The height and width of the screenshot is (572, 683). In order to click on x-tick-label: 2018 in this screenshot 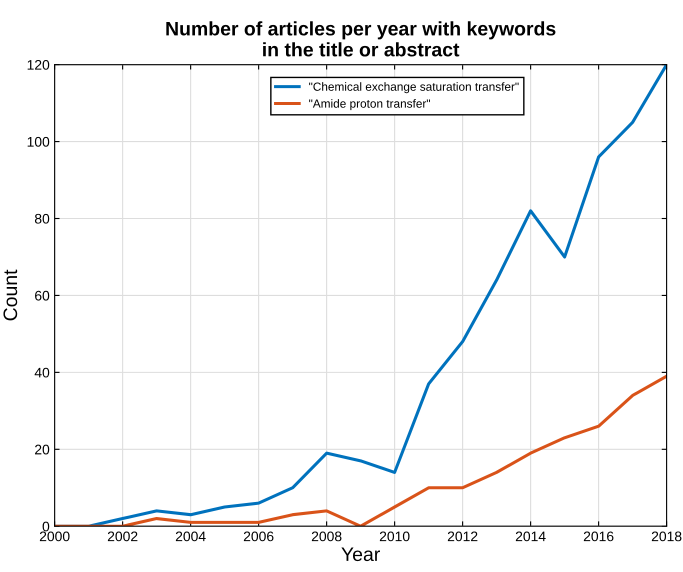, I will do `click(667, 536)`.